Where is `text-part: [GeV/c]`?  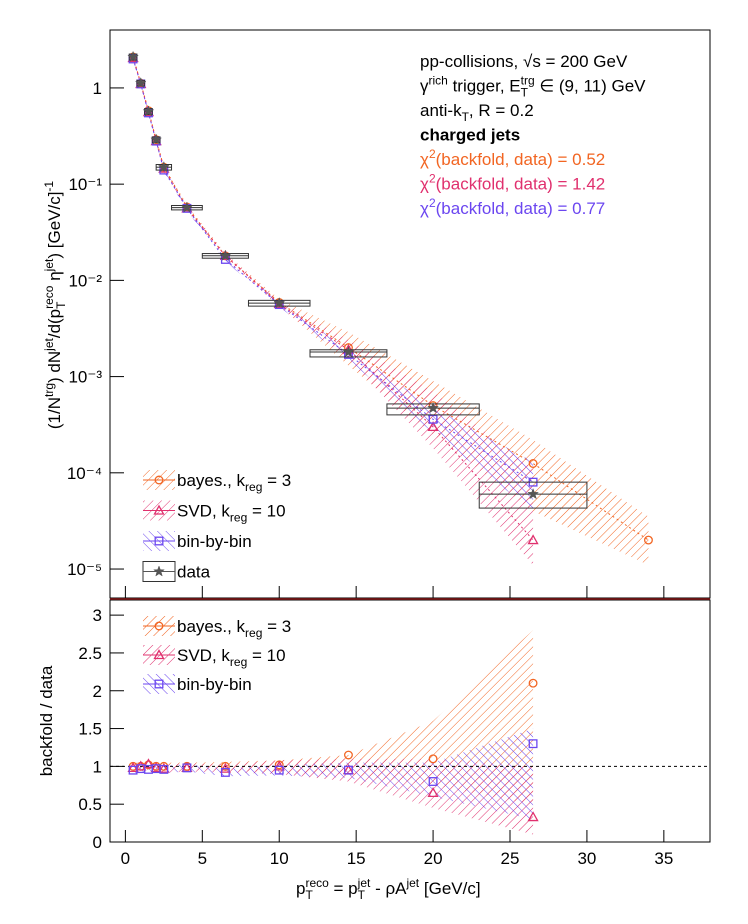
text-part: [GeV/c] is located at coordinates (449, 888).